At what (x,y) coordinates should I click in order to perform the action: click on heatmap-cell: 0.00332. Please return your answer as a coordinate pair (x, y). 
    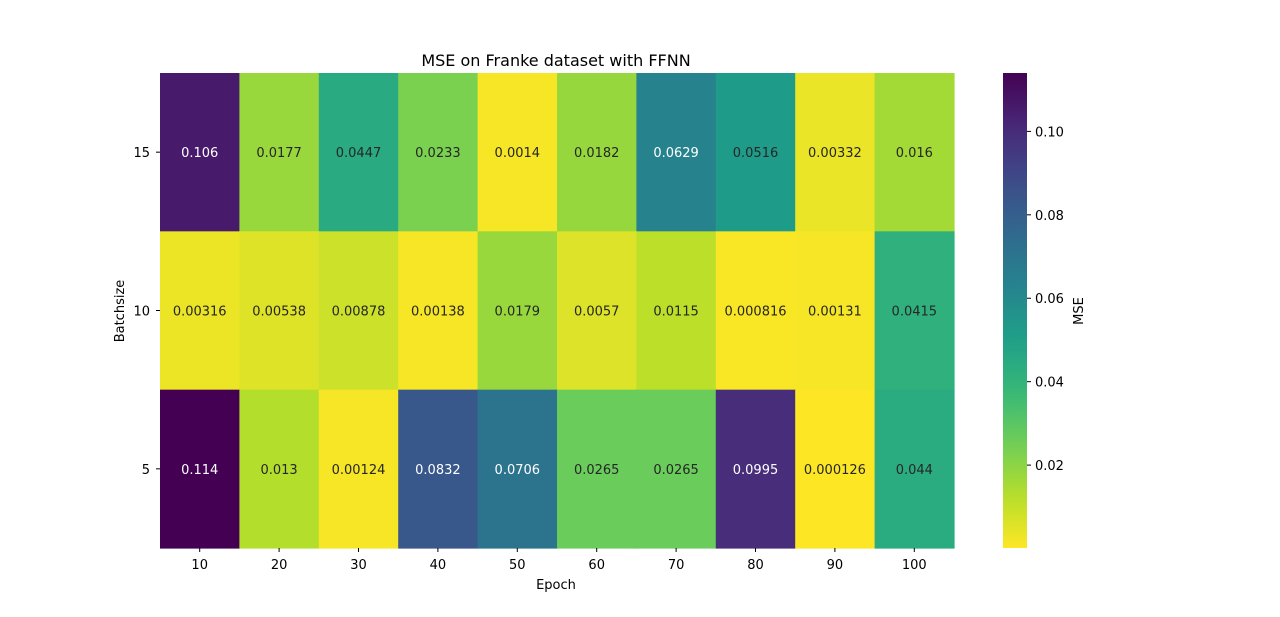
    Looking at the image, I should click on (835, 152).